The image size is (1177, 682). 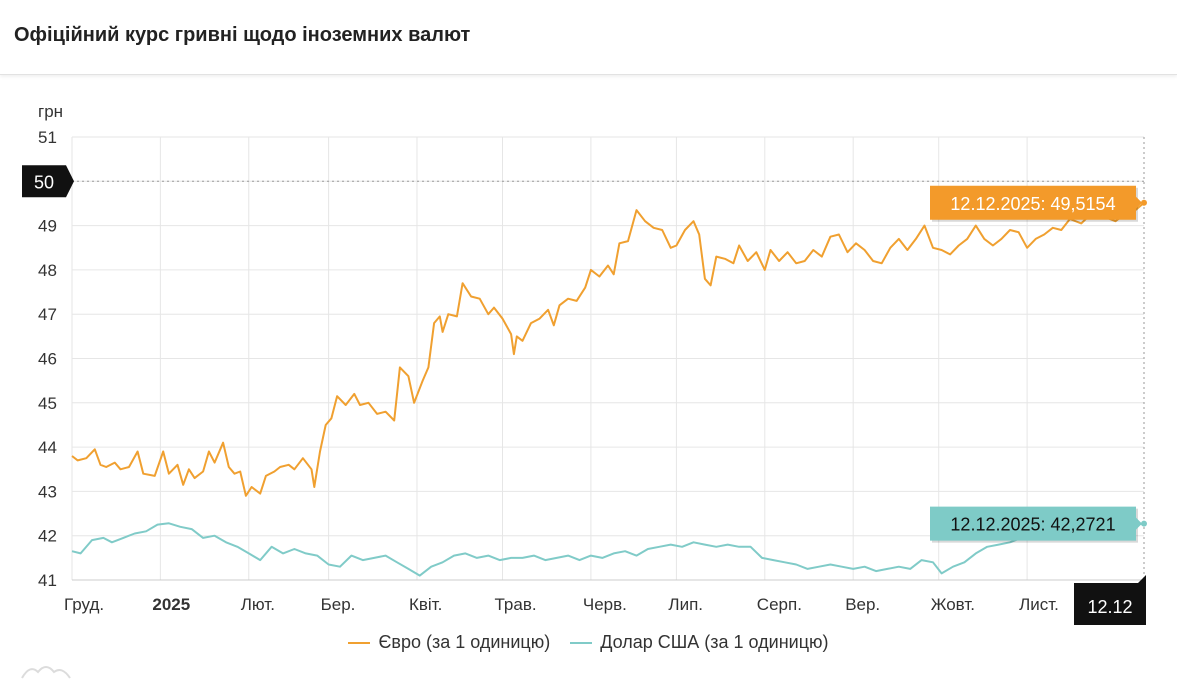 What do you see at coordinates (608, 549) in the screenshot?
I see `usd-line` at bounding box center [608, 549].